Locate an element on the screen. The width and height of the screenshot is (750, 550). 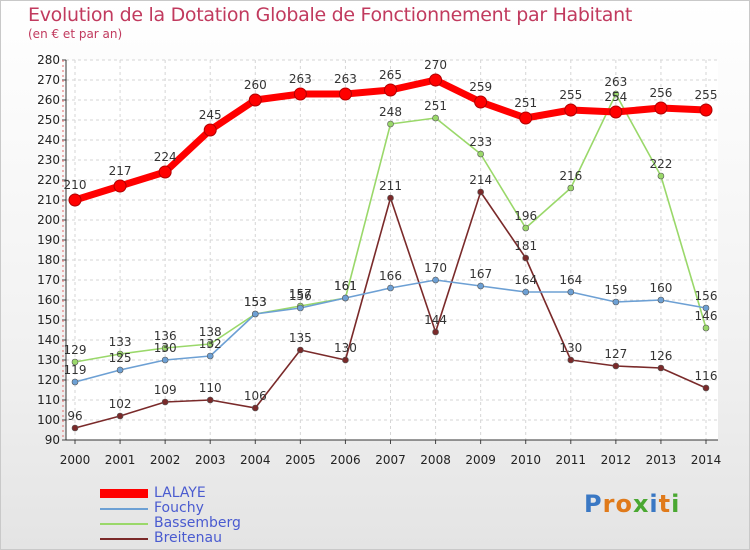
data-label-lalaye: 245 is located at coordinates (210, 115).